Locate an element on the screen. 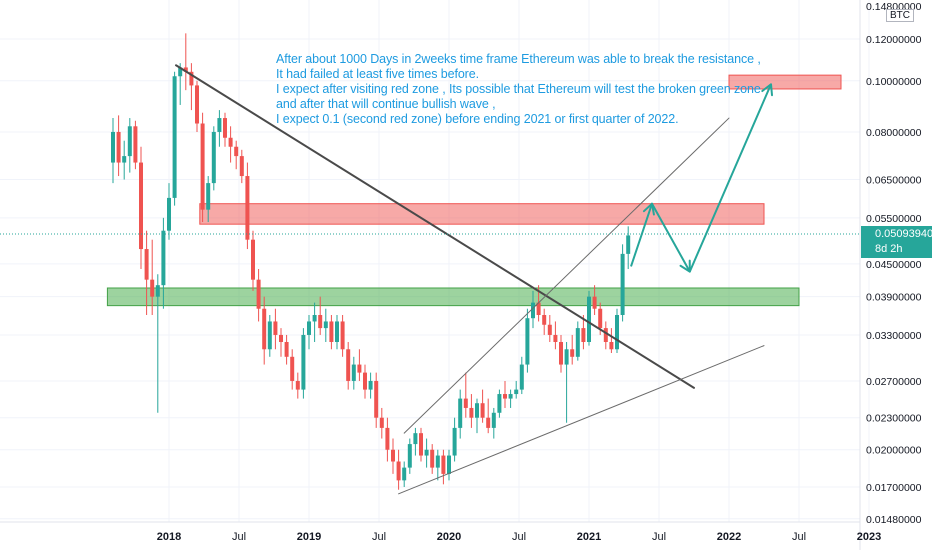 The image size is (932, 555). y-tick-label: 0.02000000 is located at coordinates (894, 451).